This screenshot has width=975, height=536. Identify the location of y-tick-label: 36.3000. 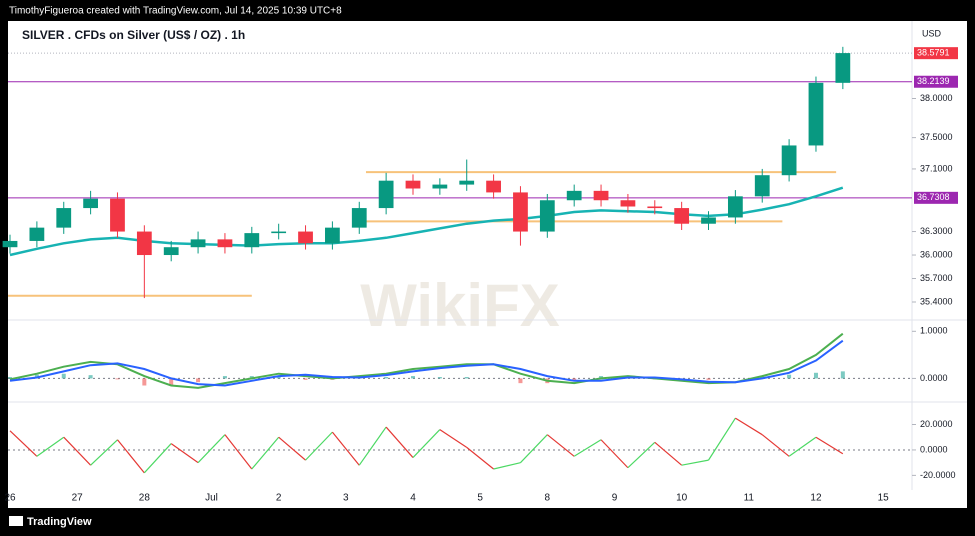
(936, 231).